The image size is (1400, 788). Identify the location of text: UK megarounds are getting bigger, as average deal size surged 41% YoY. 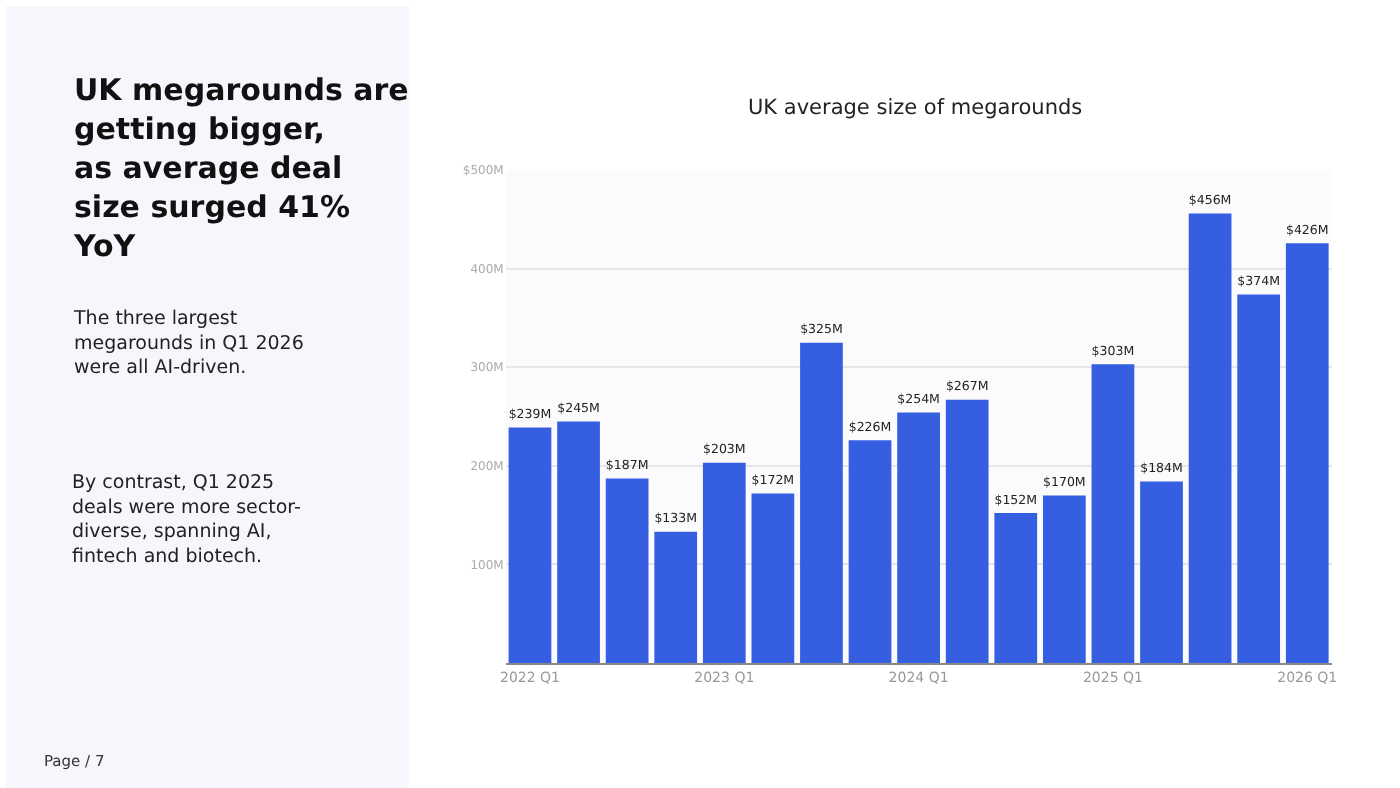
(240, 168).